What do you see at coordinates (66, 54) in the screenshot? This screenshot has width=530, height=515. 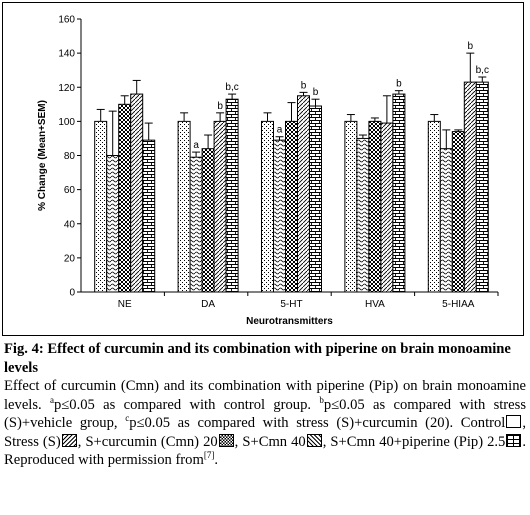 I see `y-tick-label: 140` at bounding box center [66, 54].